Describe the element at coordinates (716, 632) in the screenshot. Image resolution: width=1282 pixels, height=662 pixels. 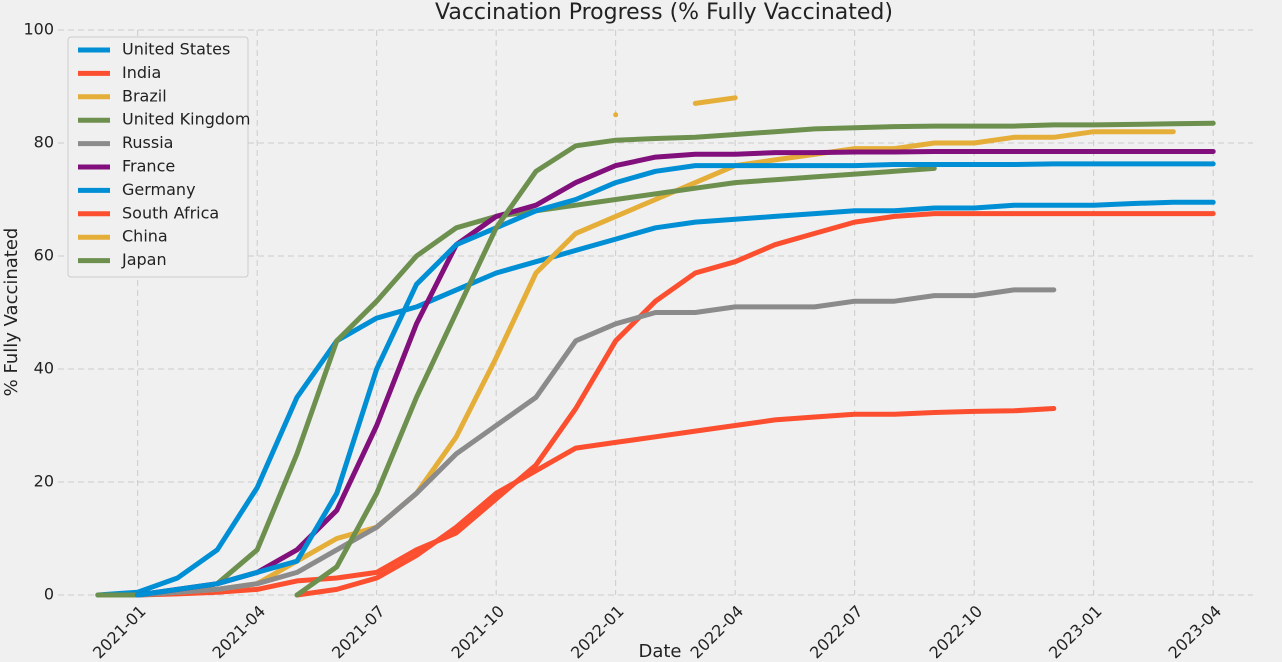
I see `x-tick-label: 2022-04` at that location.